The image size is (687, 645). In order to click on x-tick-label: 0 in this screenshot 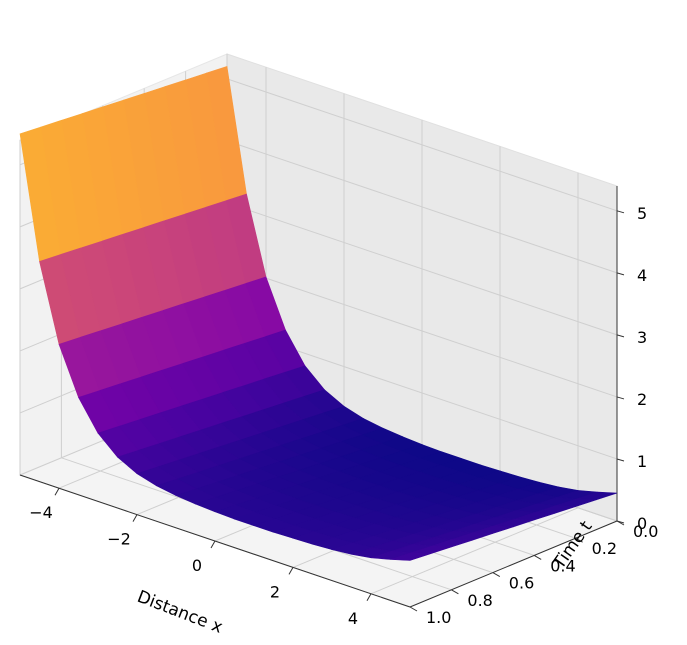, I will do `click(197, 565)`.